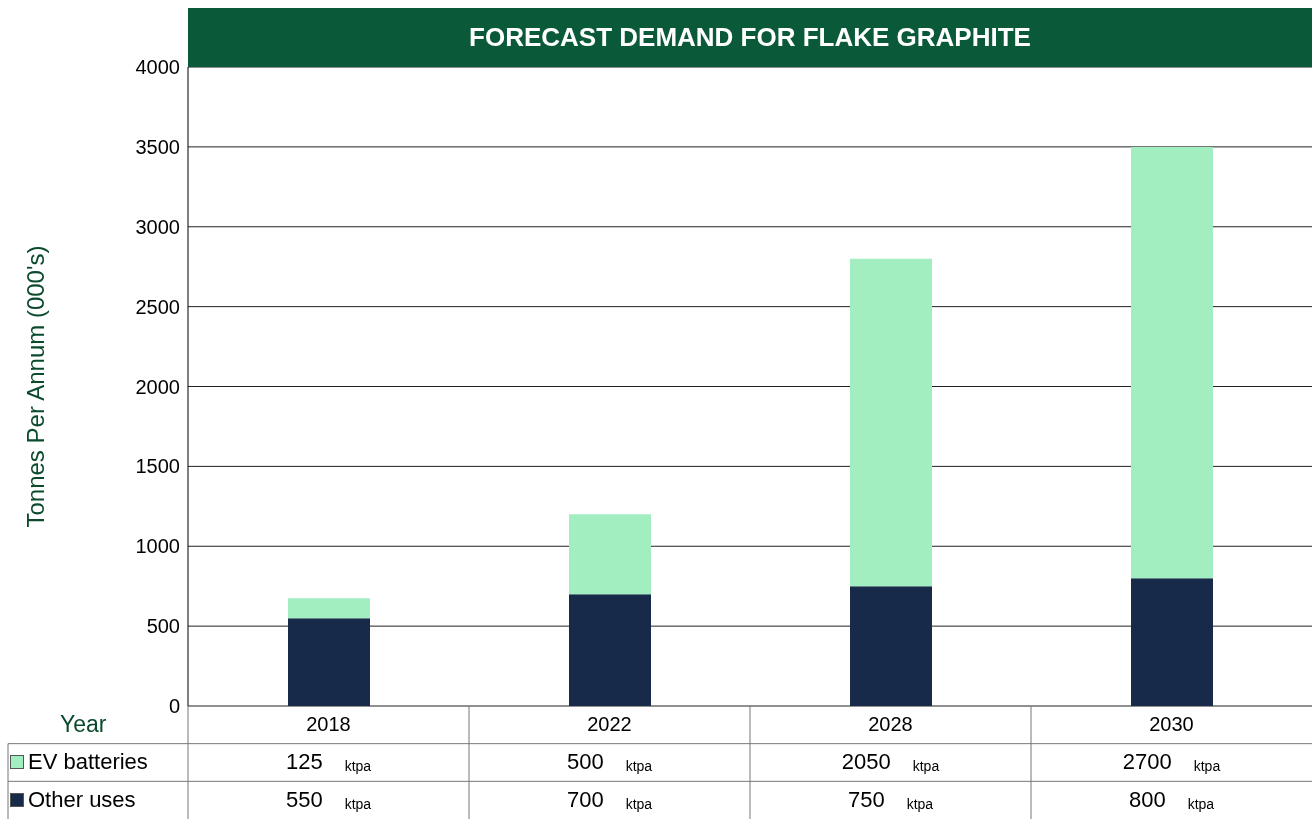 The height and width of the screenshot is (819, 1312). What do you see at coordinates (890, 800) in the screenshot?
I see `data-label: 750 ktpa` at bounding box center [890, 800].